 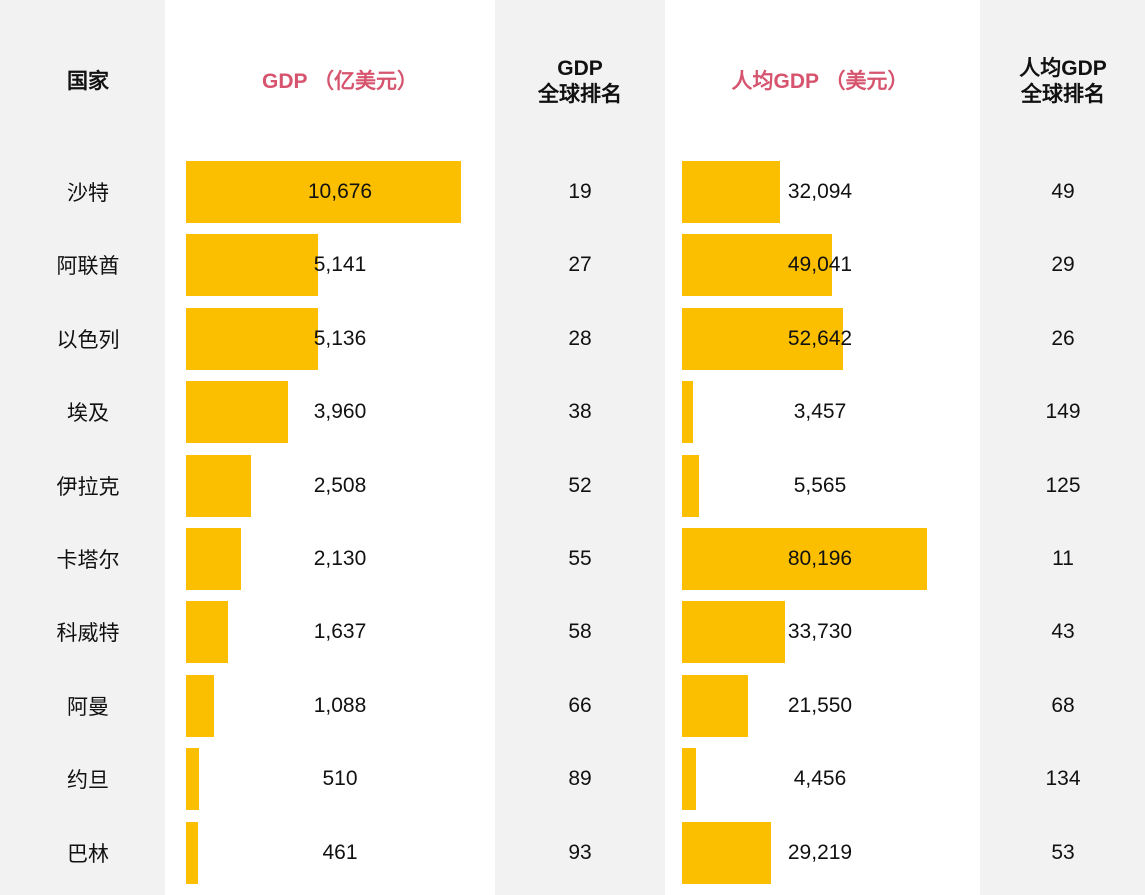 What do you see at coordinates (820, 191) in the screenshot?
I see `per-capita-value: 32,094` at bounding box center [820, 191].